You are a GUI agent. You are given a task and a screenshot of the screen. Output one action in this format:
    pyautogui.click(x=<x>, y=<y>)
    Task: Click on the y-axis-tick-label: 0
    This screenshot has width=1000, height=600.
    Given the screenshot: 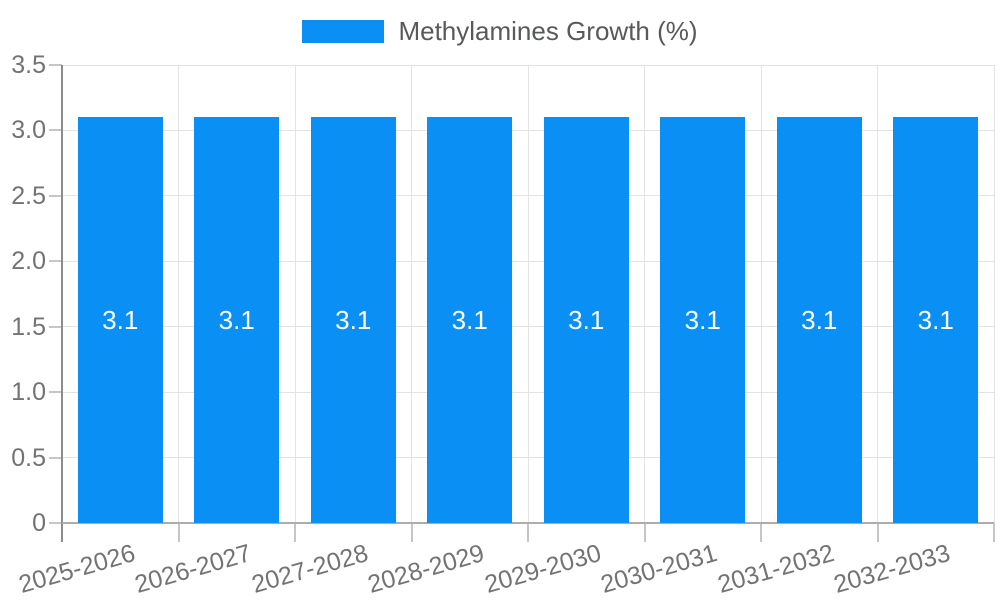 What is the action you would take?
    pyautogui.click(x=39, y=523)
    